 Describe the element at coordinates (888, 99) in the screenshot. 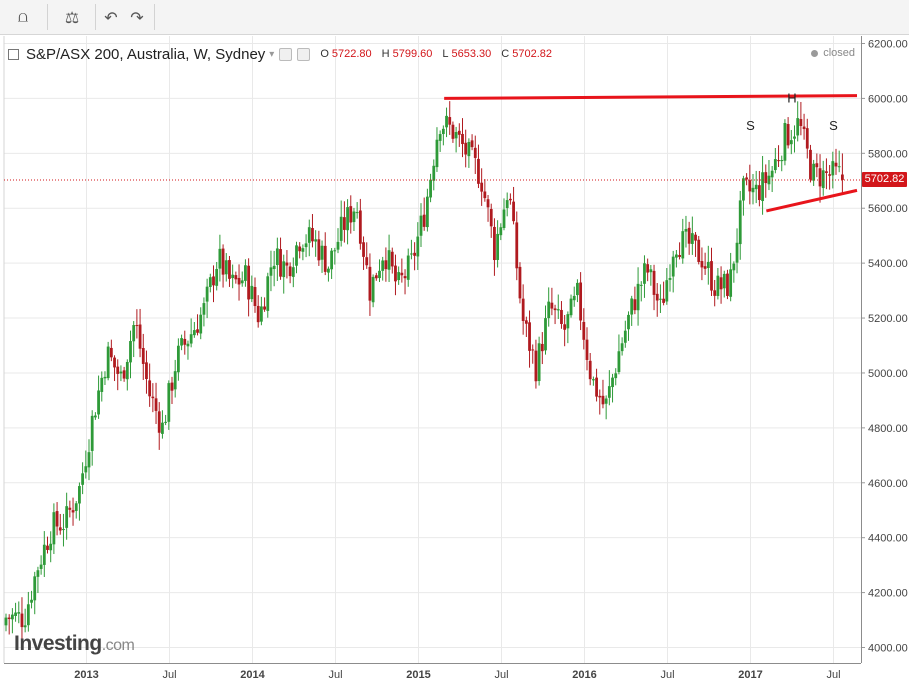

I see `y-tick-label: 6000.00` at that location.